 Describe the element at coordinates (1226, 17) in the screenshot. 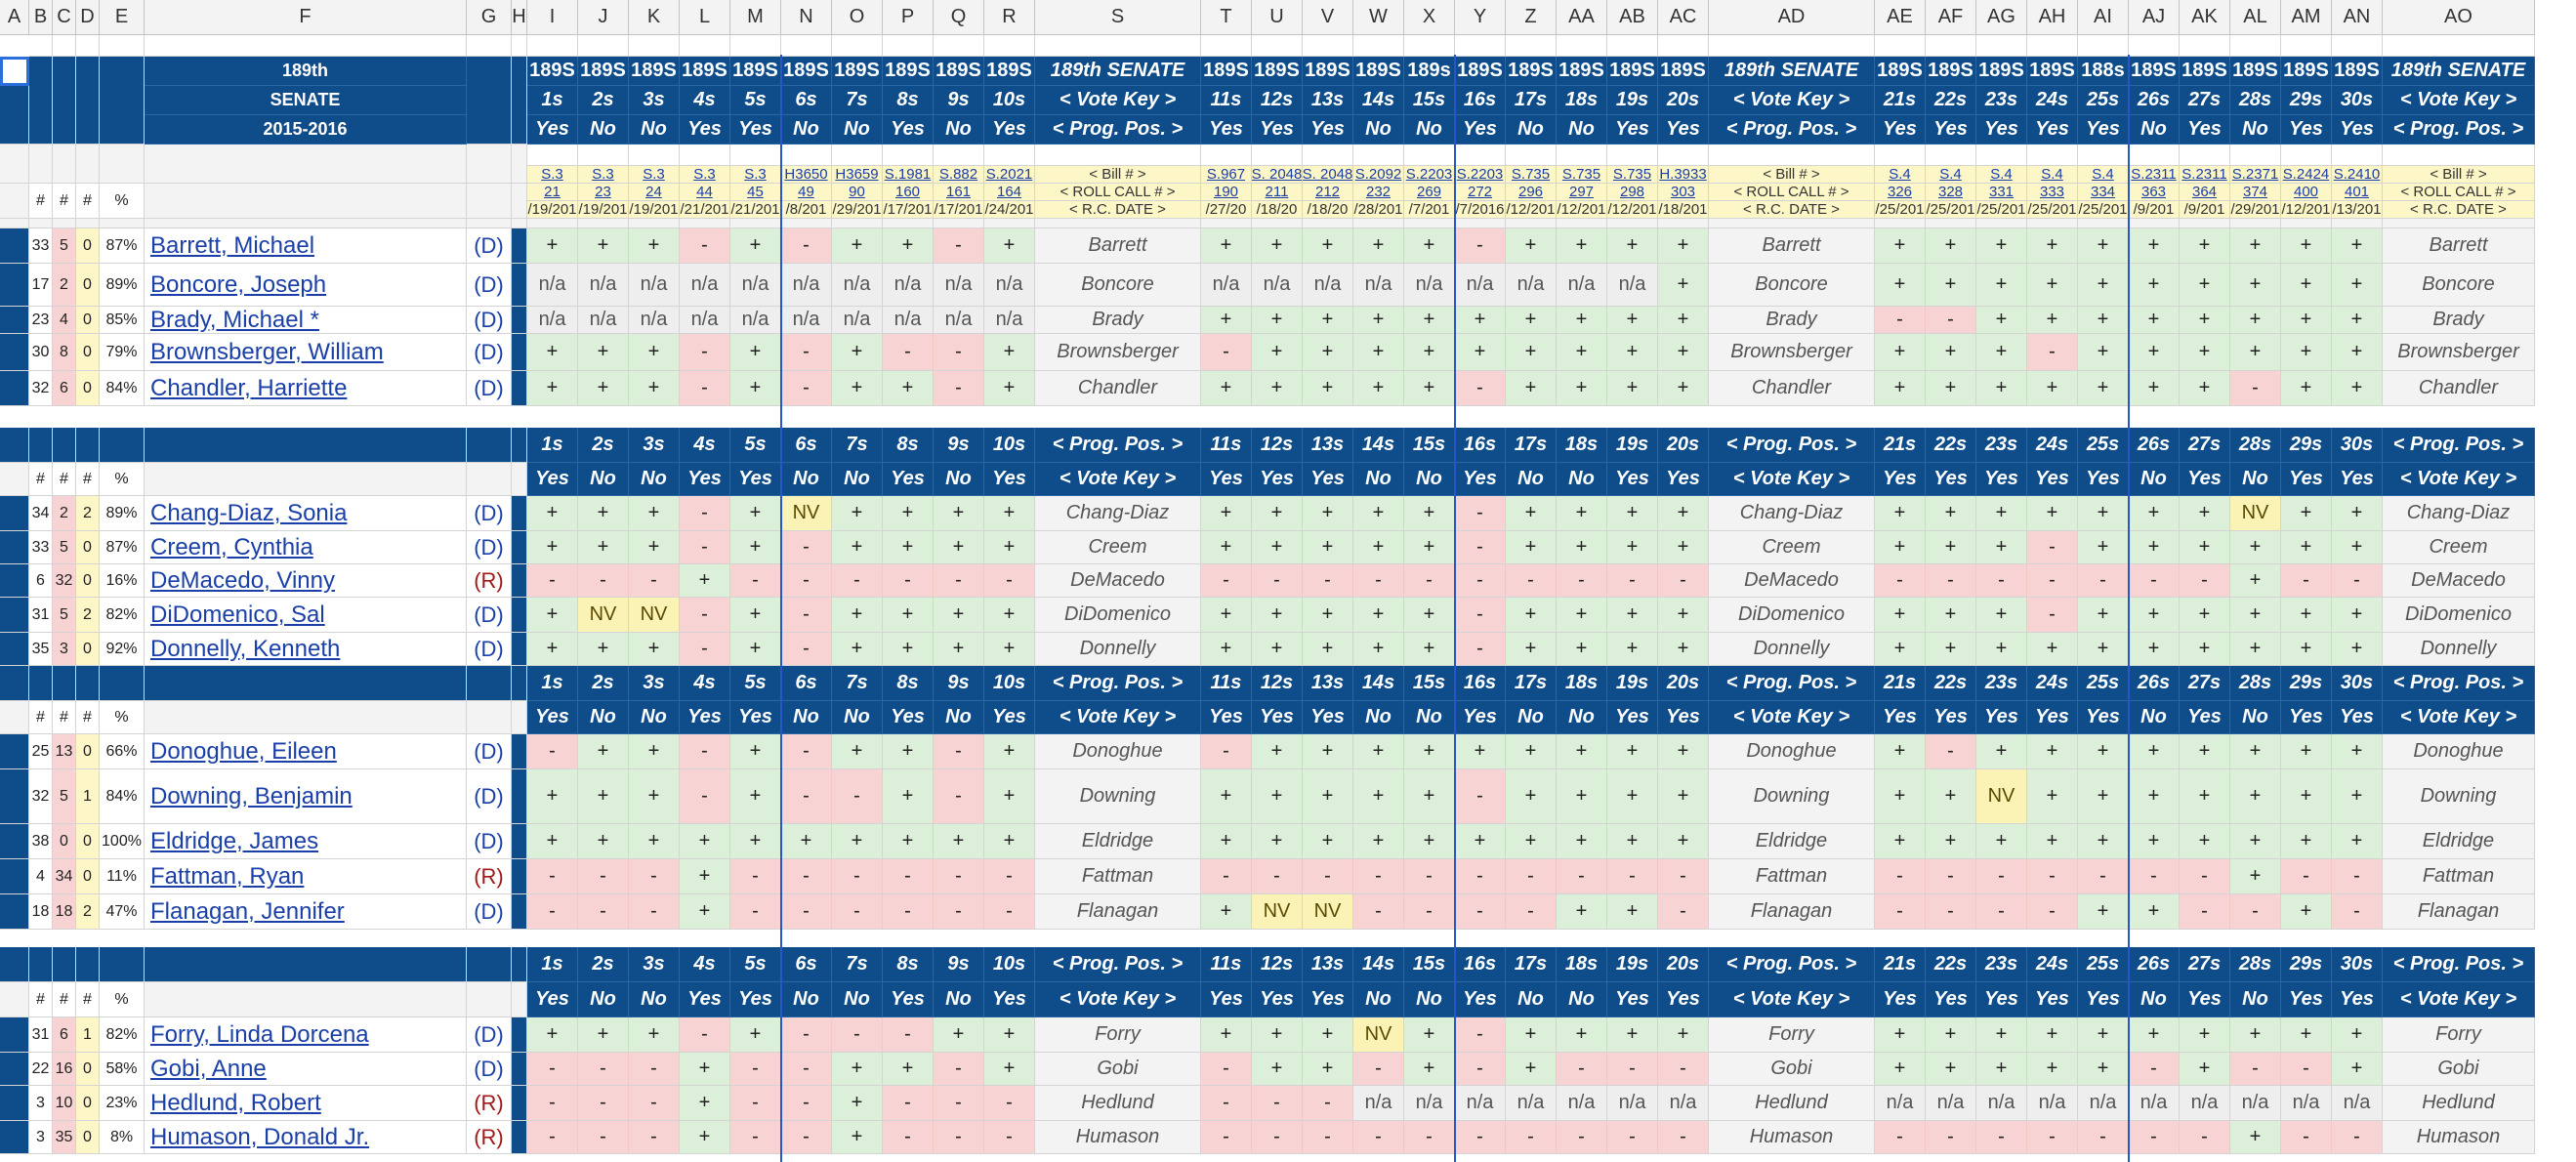

I see `column-header-t: T` at that location.